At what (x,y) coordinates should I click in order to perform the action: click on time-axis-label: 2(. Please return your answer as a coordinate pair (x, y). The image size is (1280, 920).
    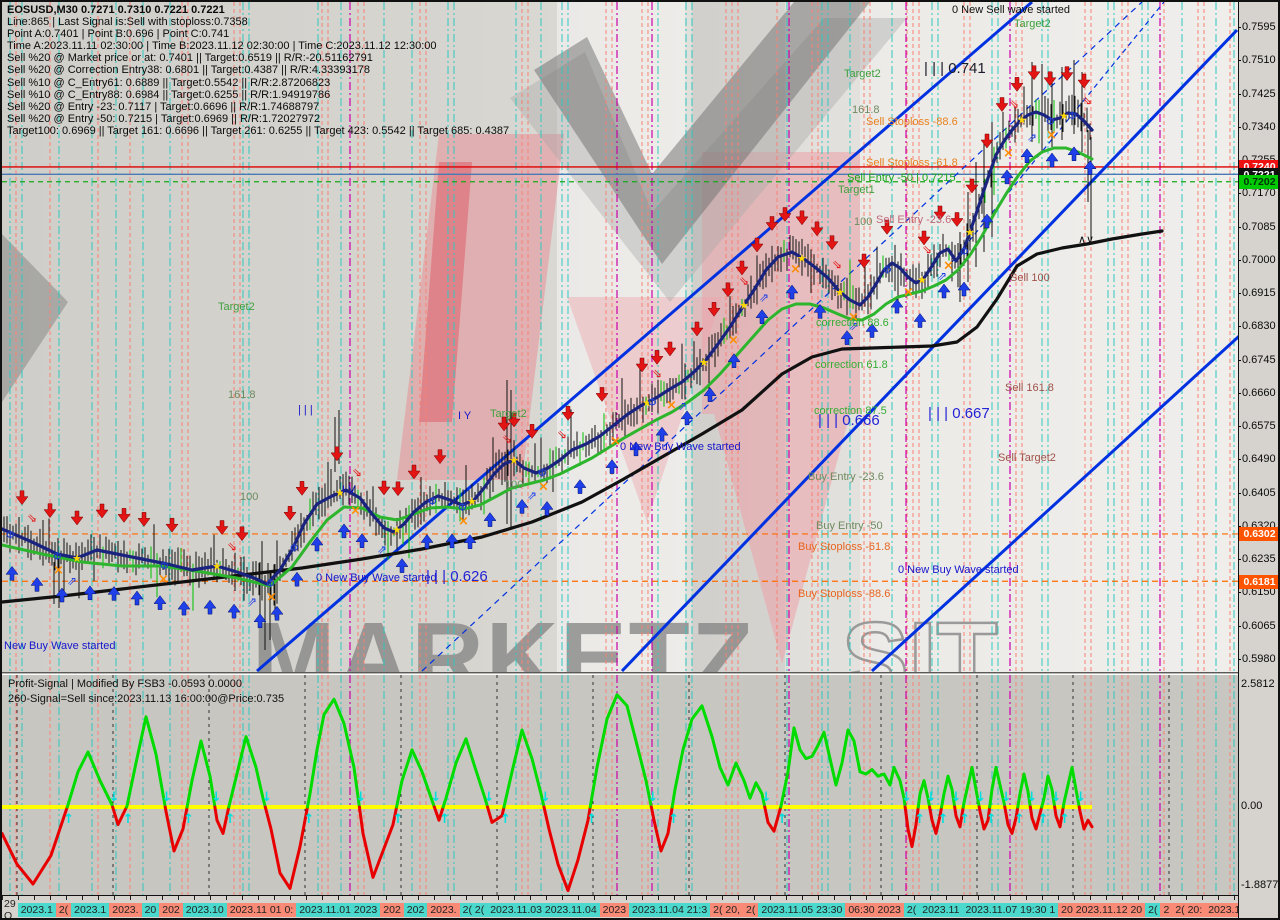
    Looking at the image, I should click on (911, 909).